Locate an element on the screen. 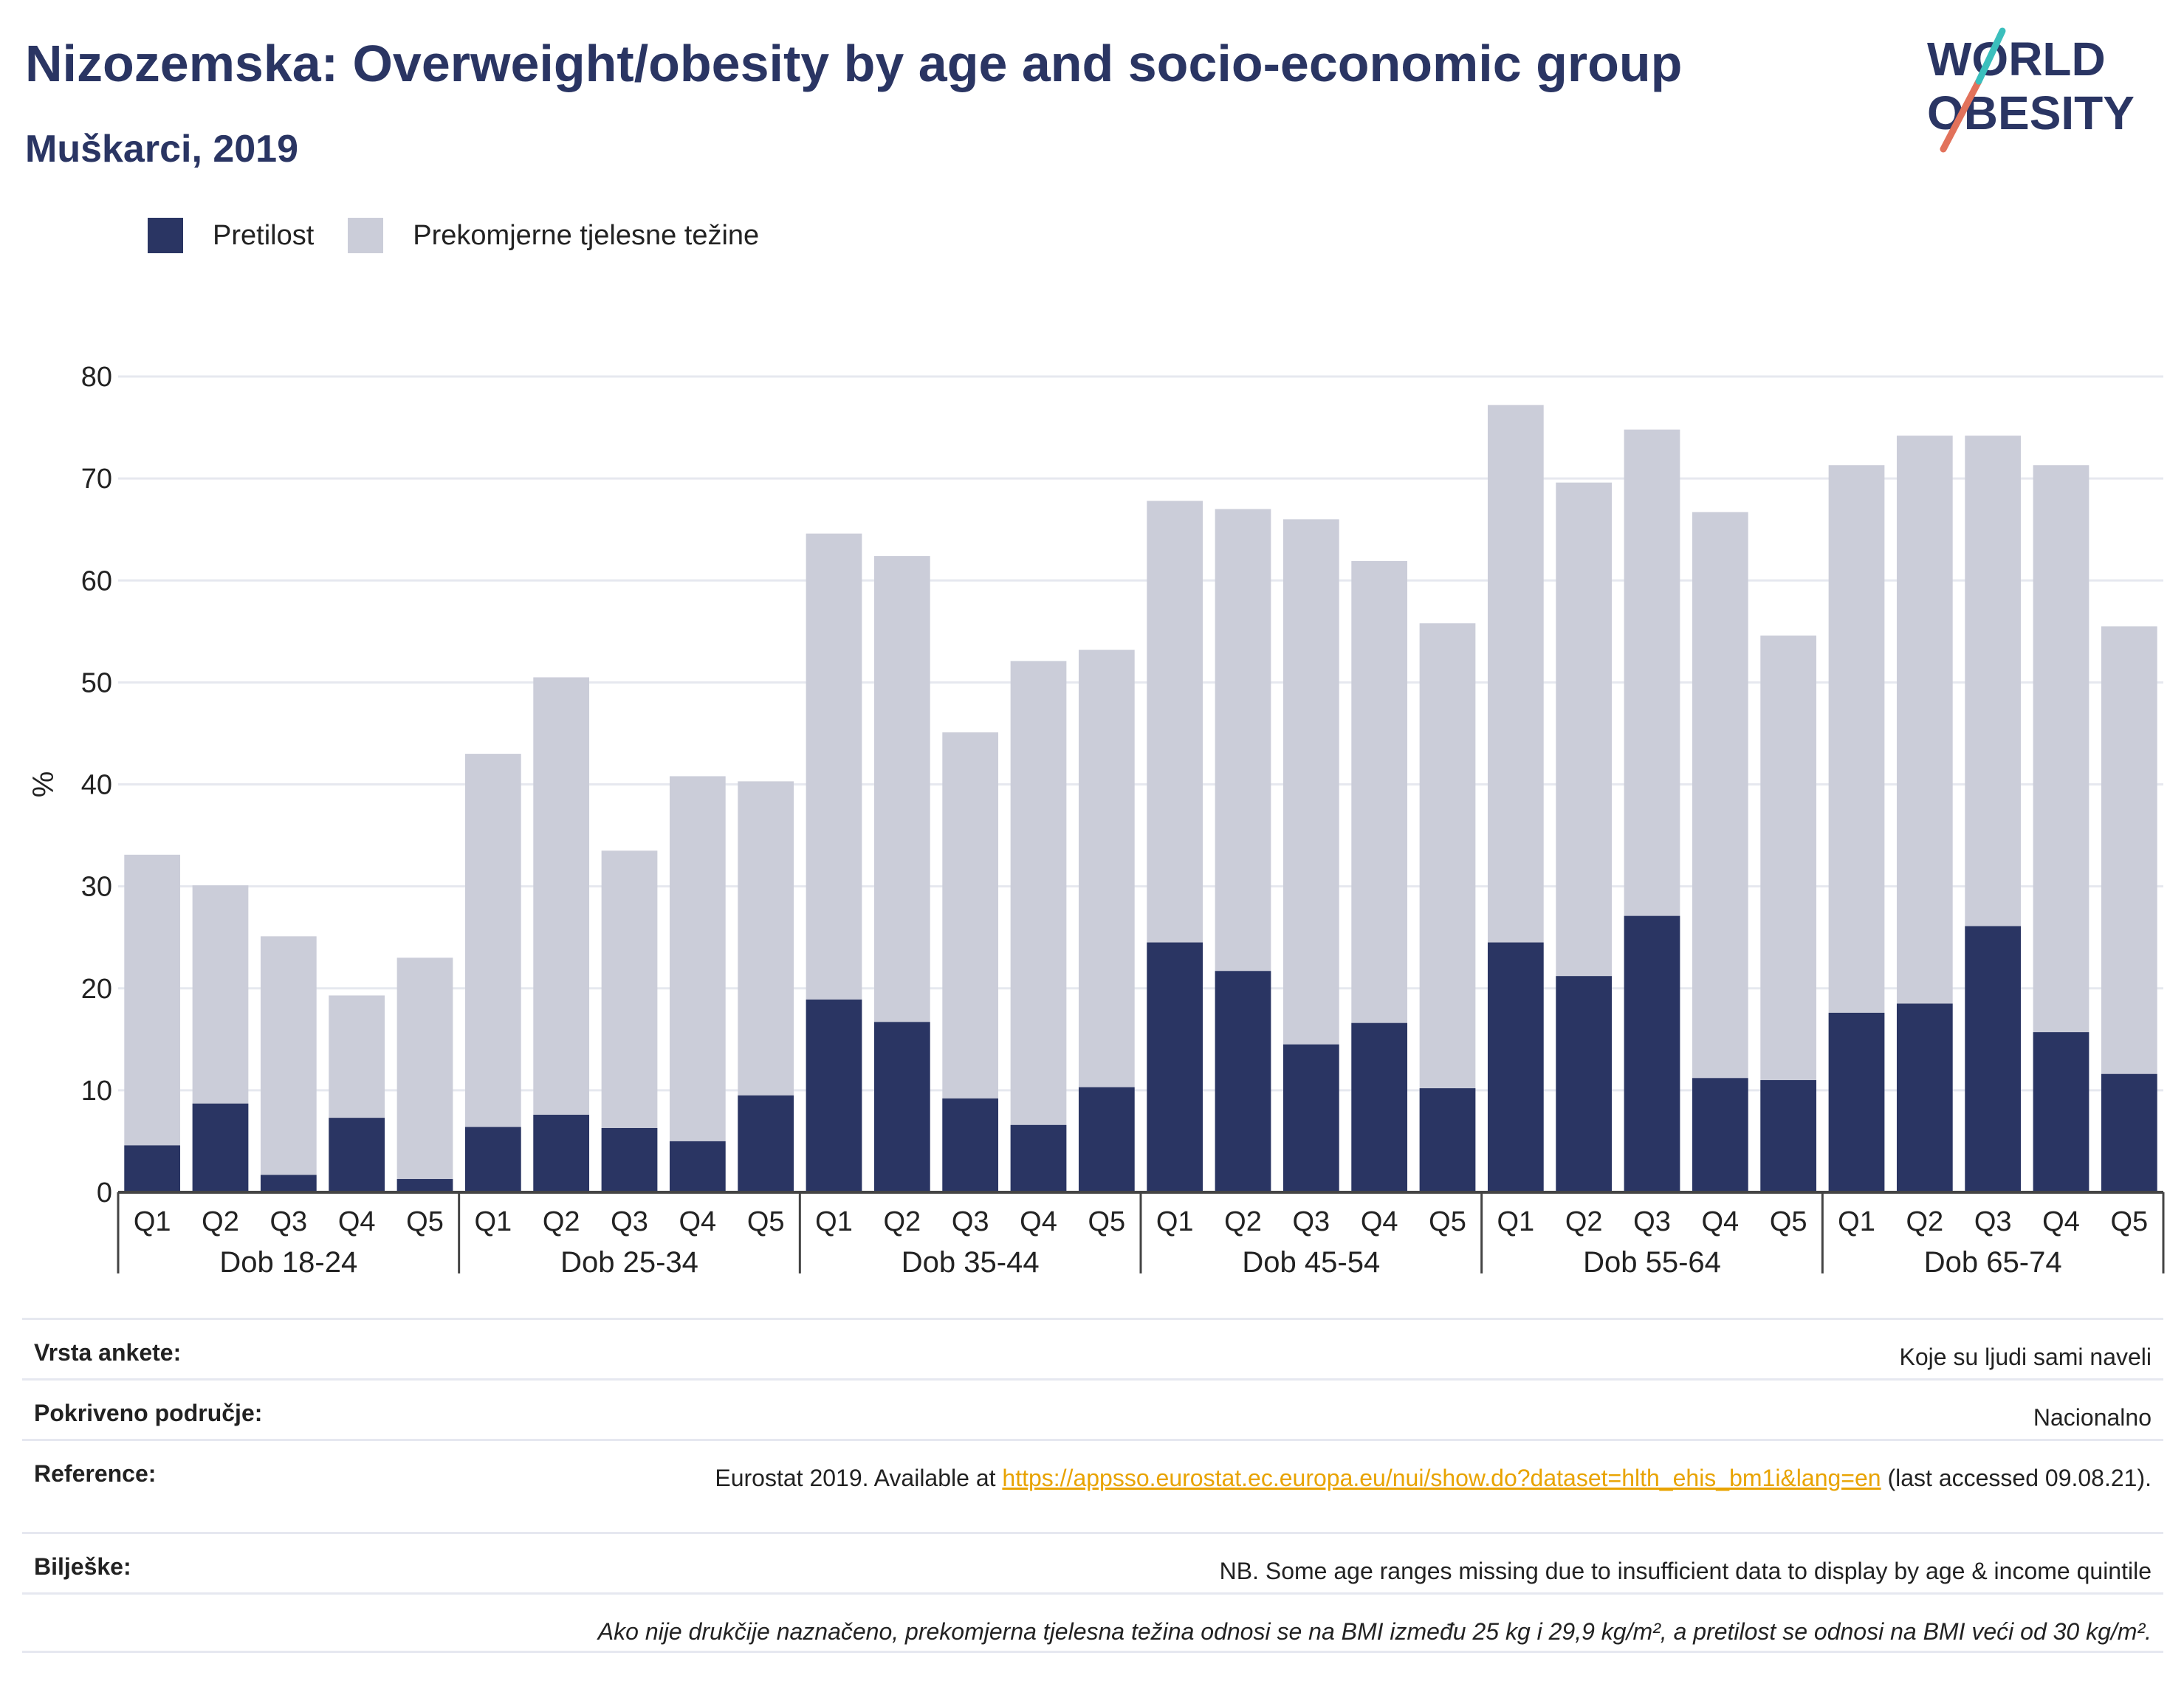  y-tick-label: 20 is located at coordinates (96, 990).